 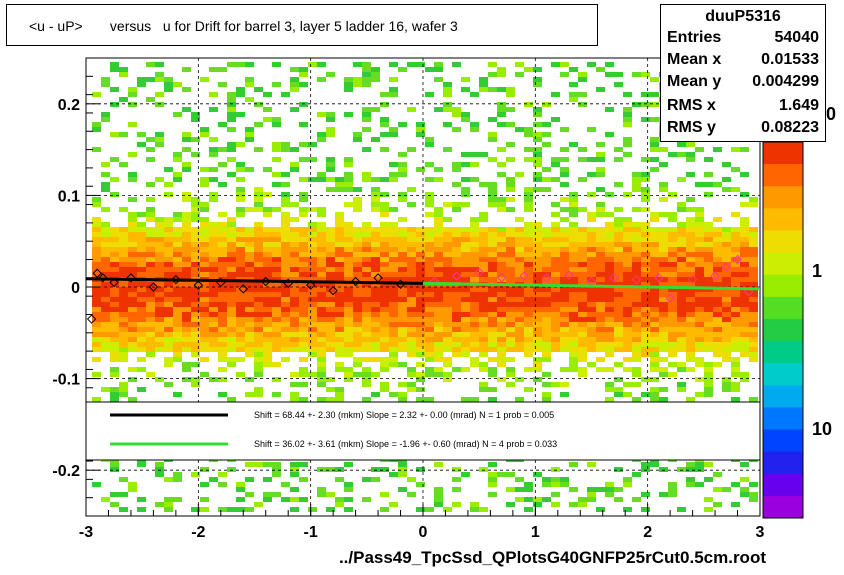 What do you see at coordinates (131, 278) in the screenshot?
I see `profile-marker` at bounding box center [131, 278].